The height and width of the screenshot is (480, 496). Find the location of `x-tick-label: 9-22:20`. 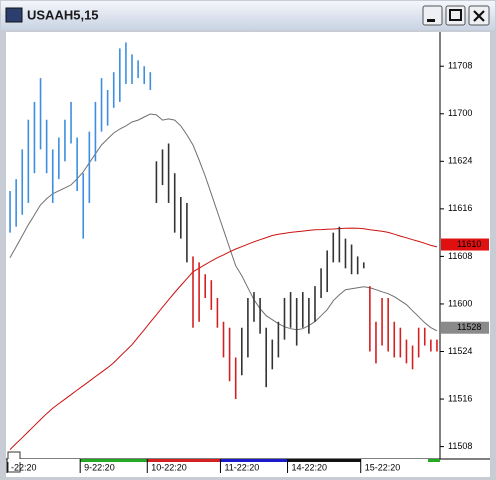

x-tick-label: 9-22:20 is located at coordinates (99, 467).